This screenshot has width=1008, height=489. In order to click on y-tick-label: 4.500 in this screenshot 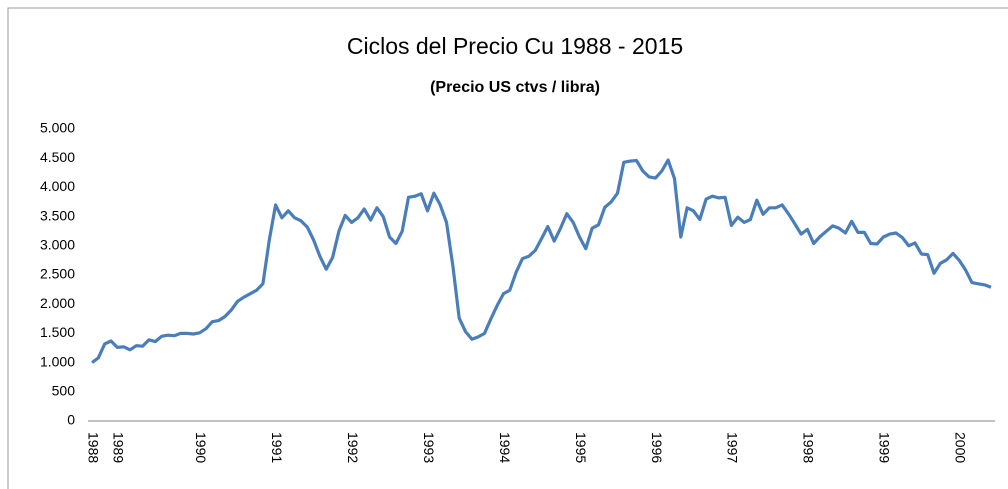, I will do `click(57, 157)`.